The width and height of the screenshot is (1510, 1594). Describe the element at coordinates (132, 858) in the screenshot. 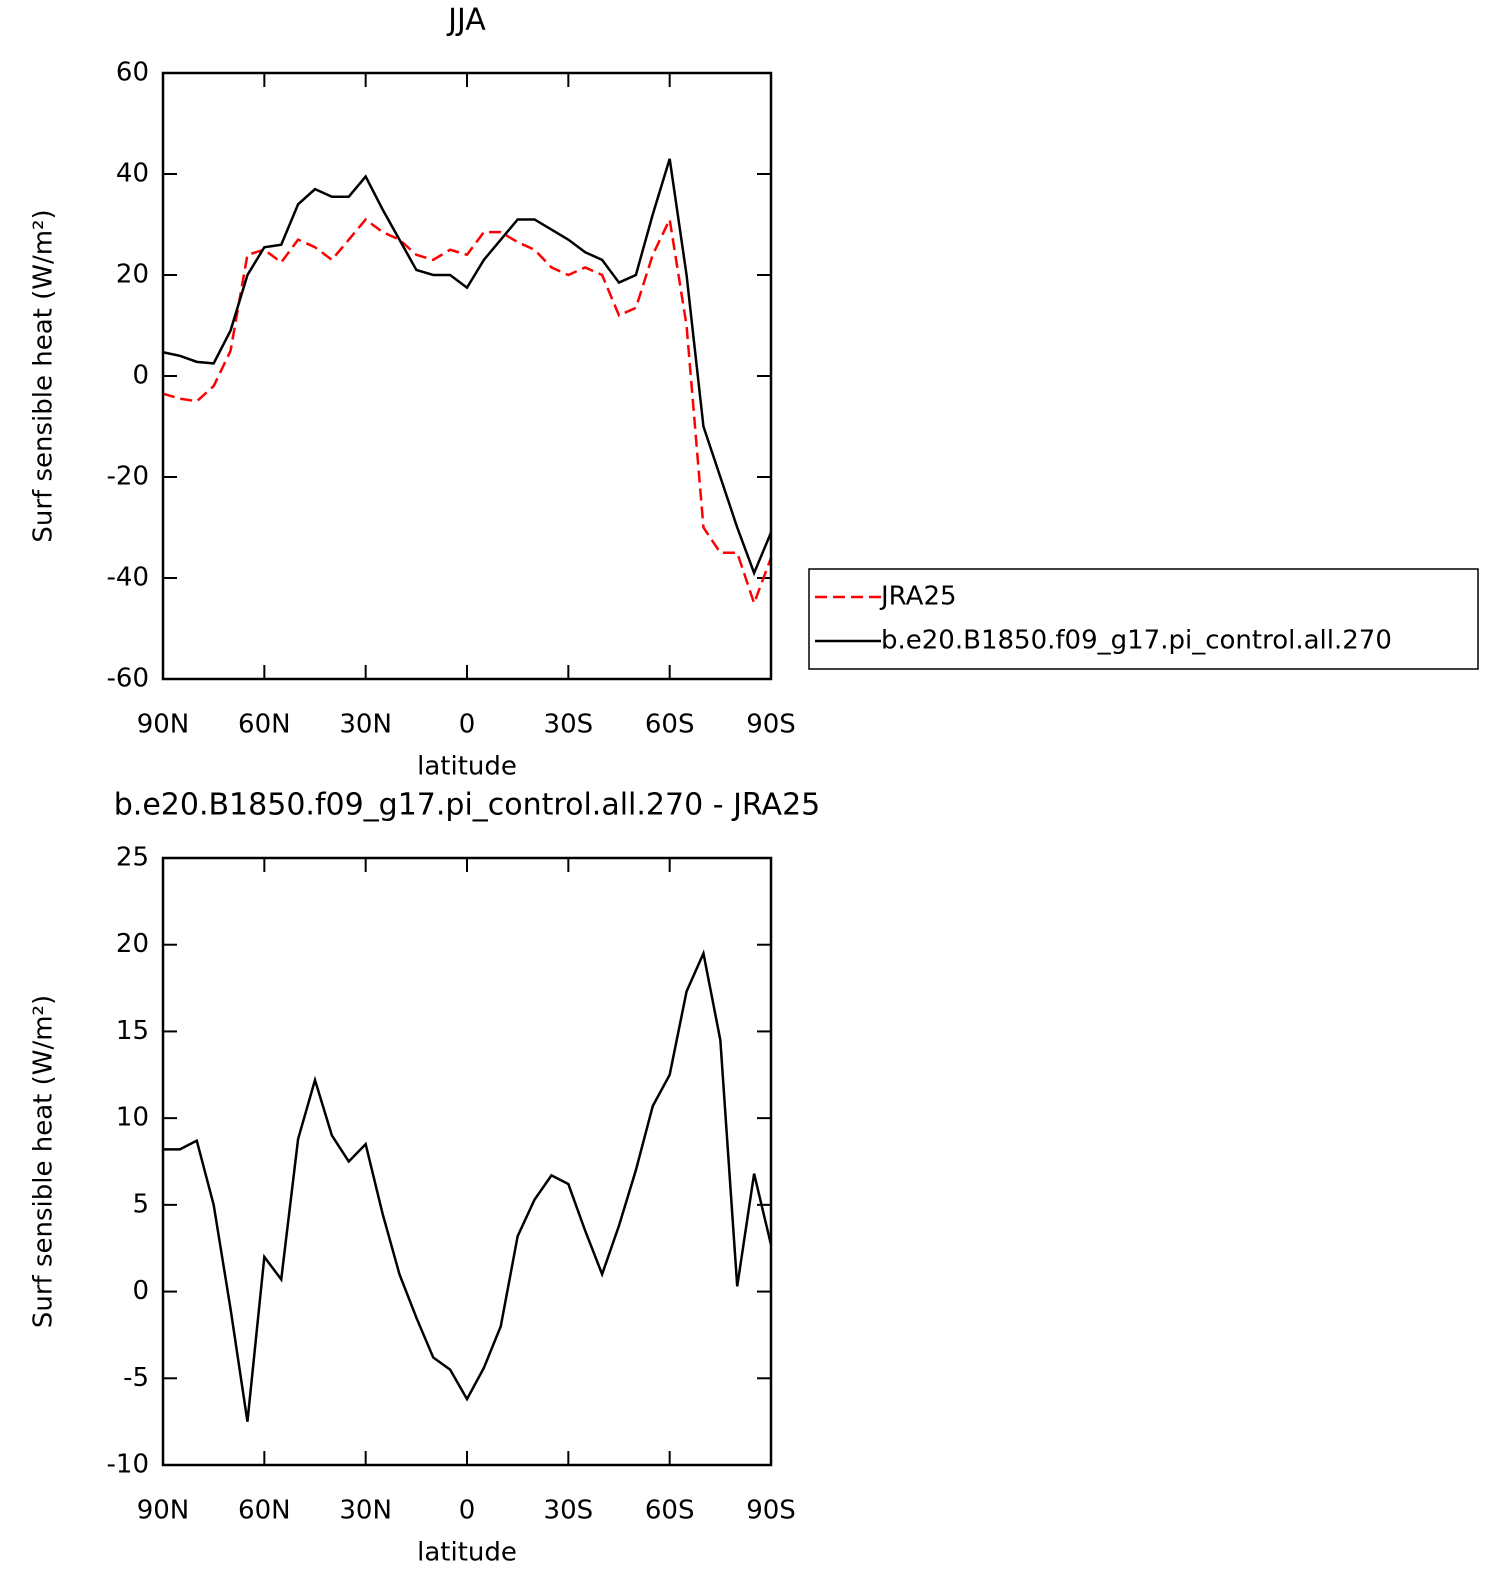

I see `y-tick-label: 25` at that location.